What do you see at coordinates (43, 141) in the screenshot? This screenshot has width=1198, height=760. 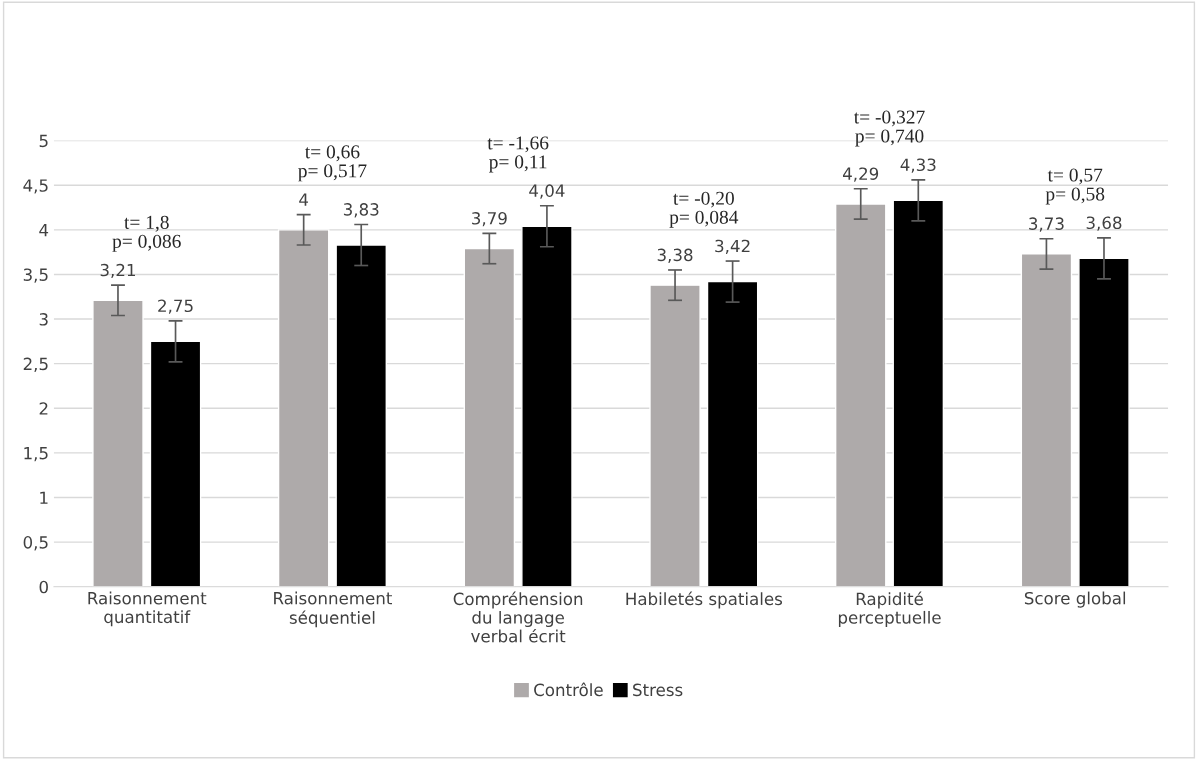 I see `y-tick-label: 5` at bounding box center [43, 141].